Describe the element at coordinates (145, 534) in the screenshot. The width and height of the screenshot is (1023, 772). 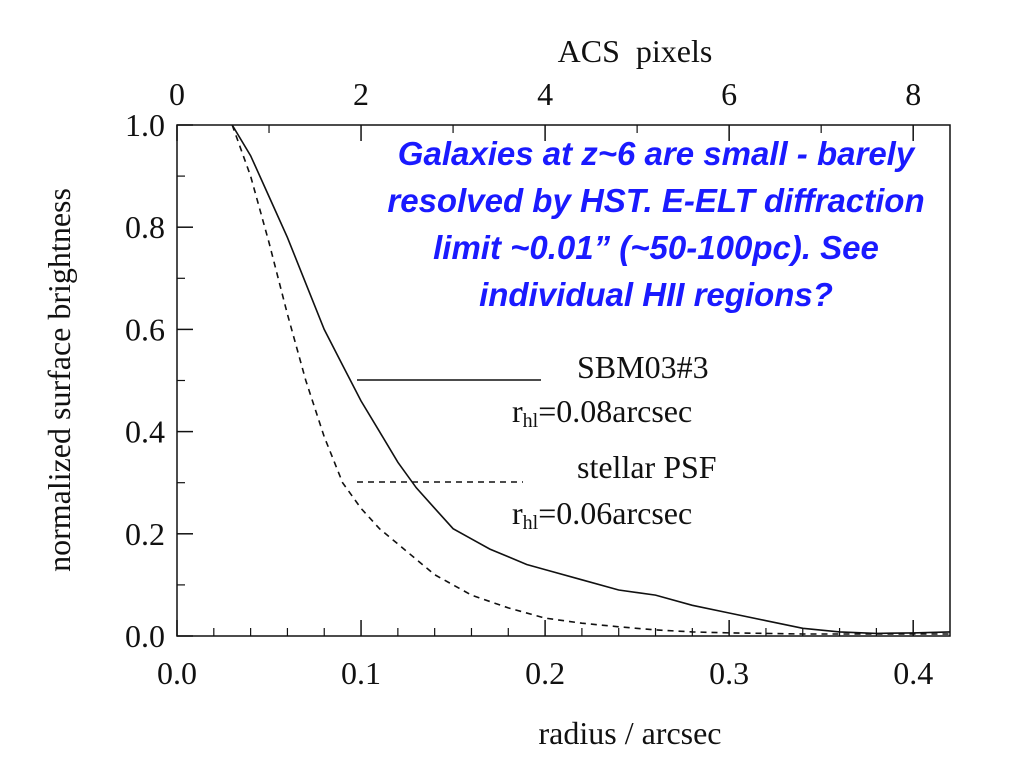
I see `y-tick-label: 0.2` at that location.